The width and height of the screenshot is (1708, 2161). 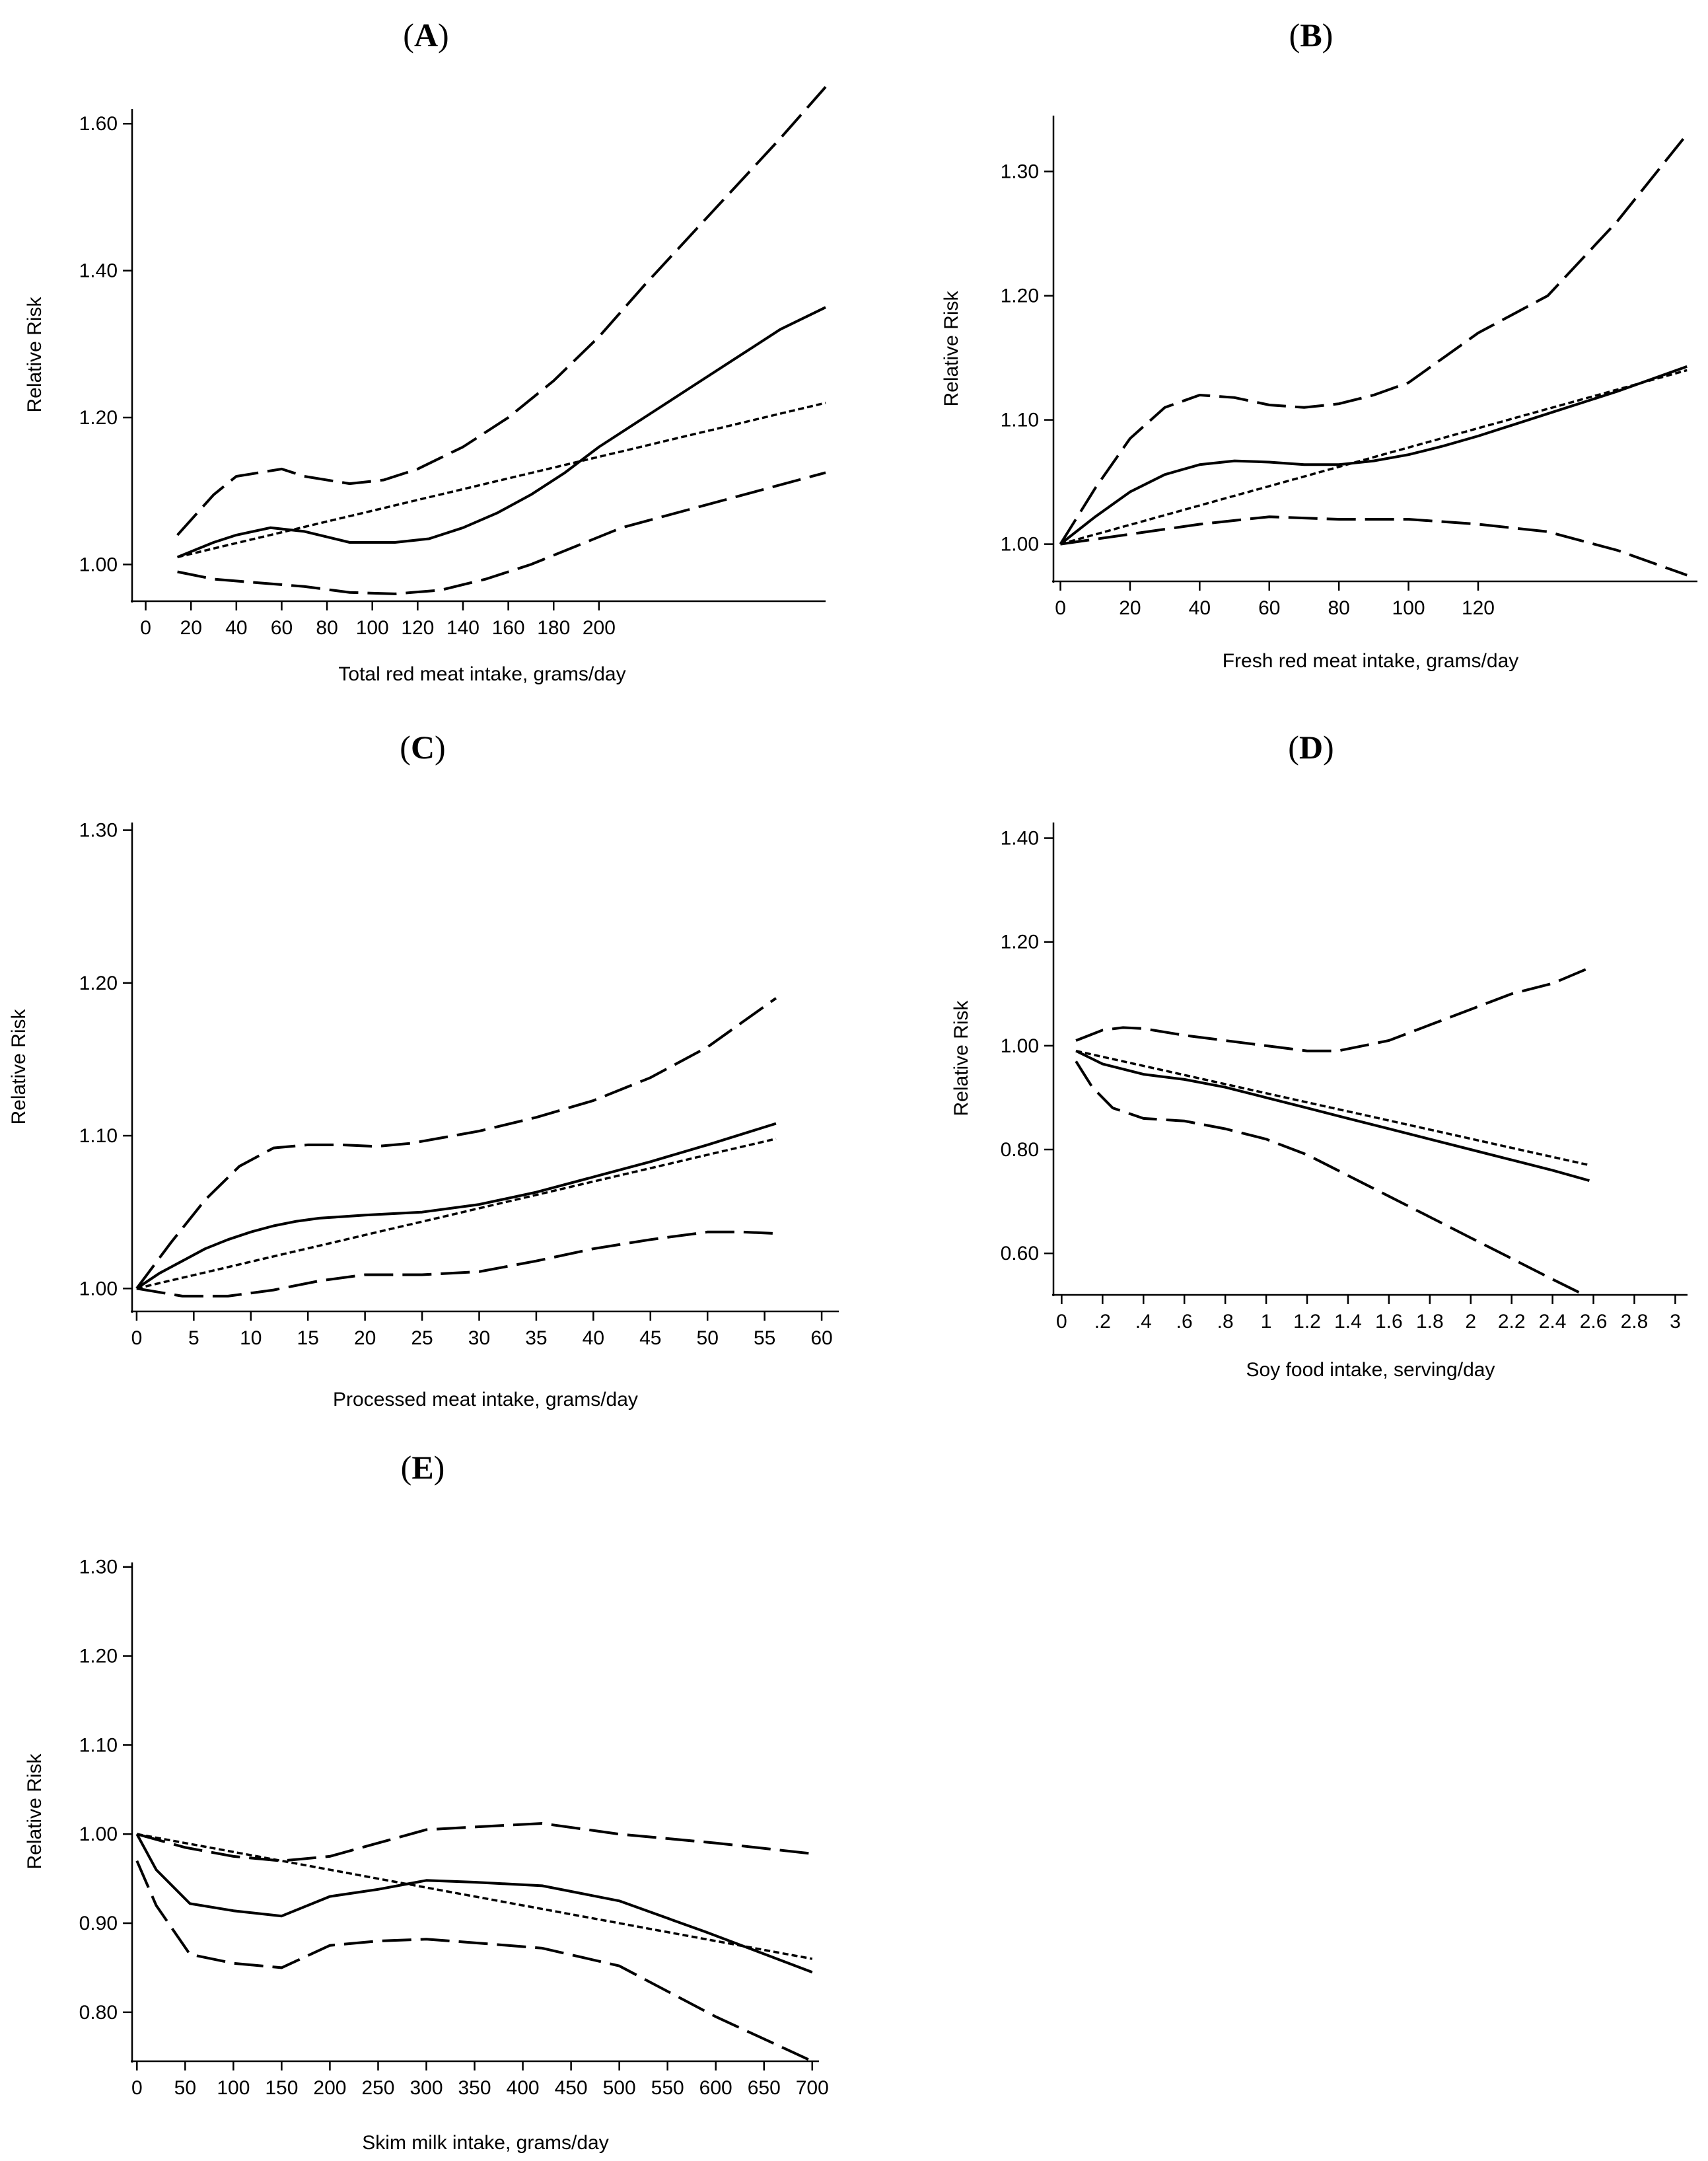 I want to click on x-tick-label-e: 100, so click(x=233, y=2088).